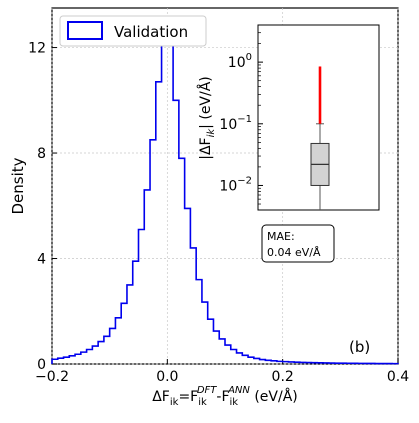 Image resolution: width=419 pixels, height=423 pixels. Describe the element at coordinates (41, 260) in the screenshot. I see `main-y-tick-label: 4` at that location.